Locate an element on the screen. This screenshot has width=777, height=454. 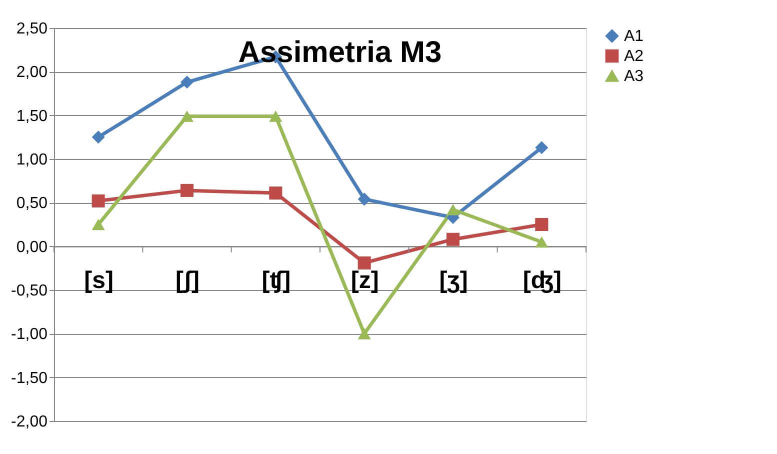
y-tick-label: -0,50 is located at coordinates (29, 291).